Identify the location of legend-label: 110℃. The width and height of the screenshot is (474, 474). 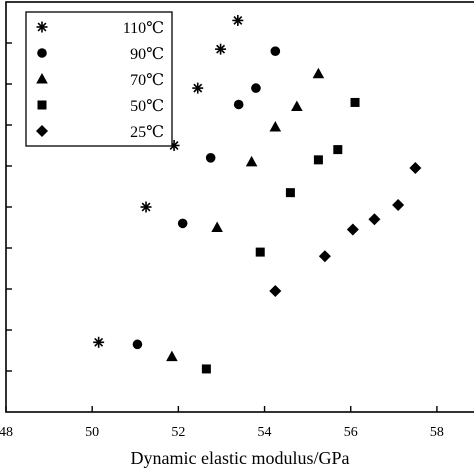
(143, 28).